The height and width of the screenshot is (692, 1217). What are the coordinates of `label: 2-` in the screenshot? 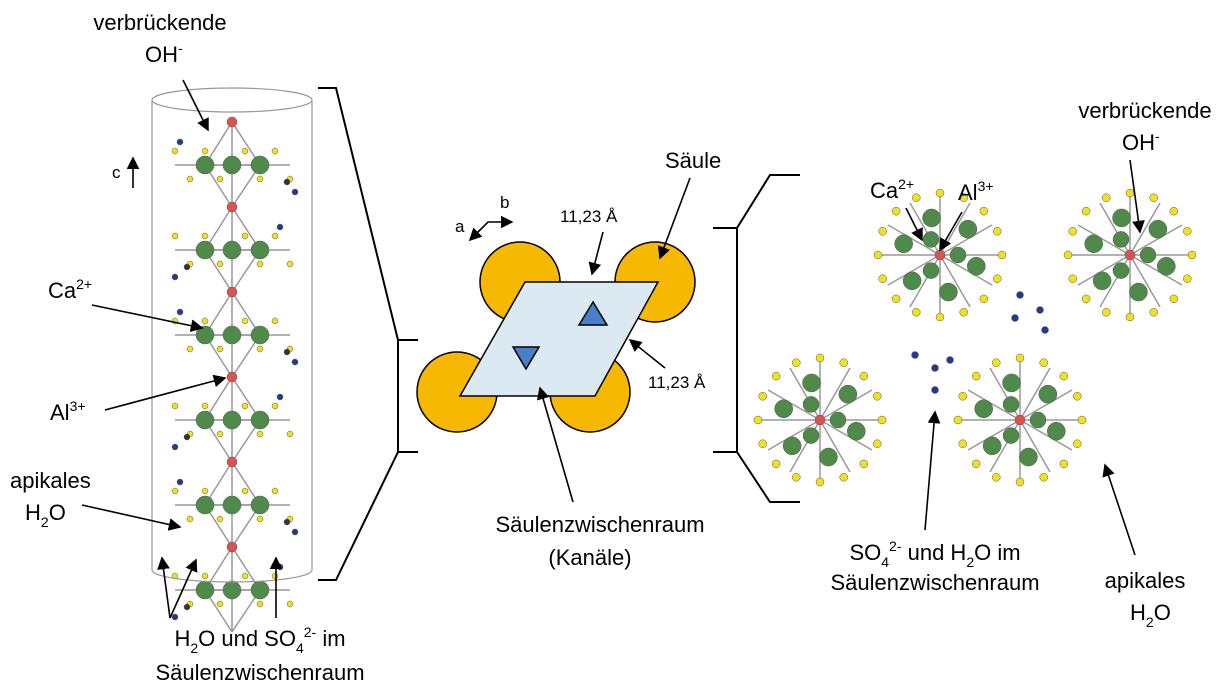 It's located at (310, 632).